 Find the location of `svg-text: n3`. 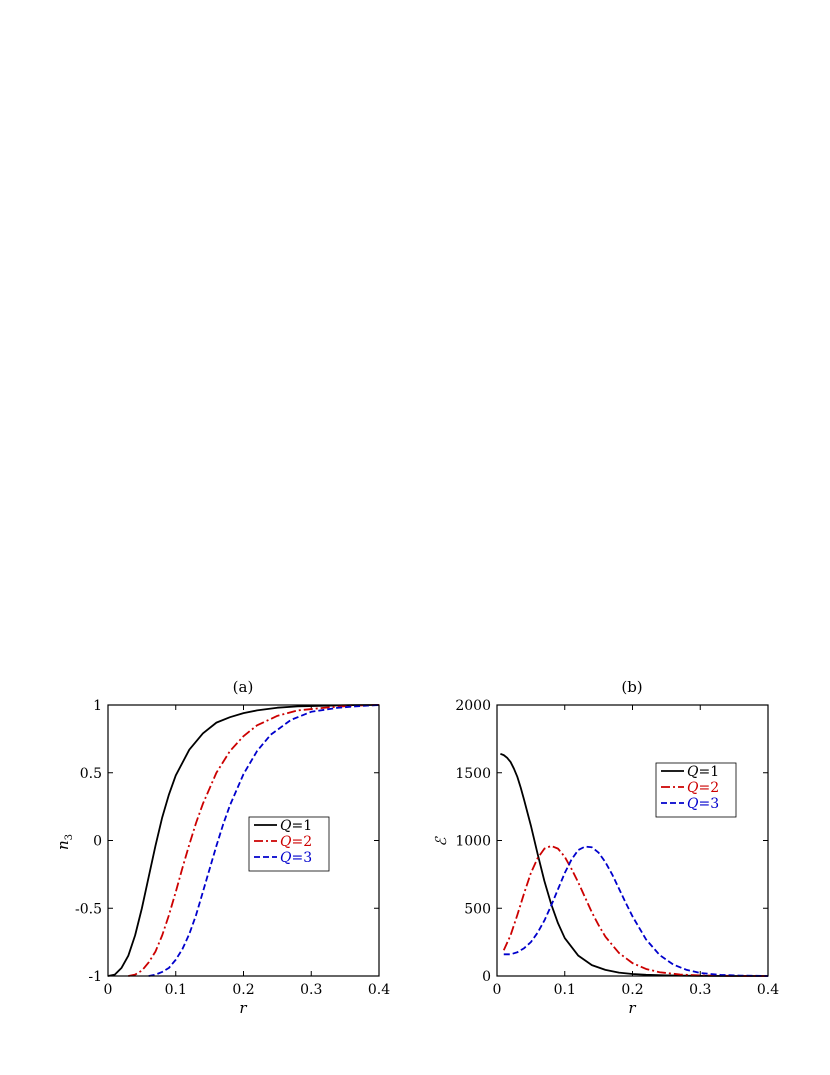

svg-text: n3 is located at coordinates (64, 842).